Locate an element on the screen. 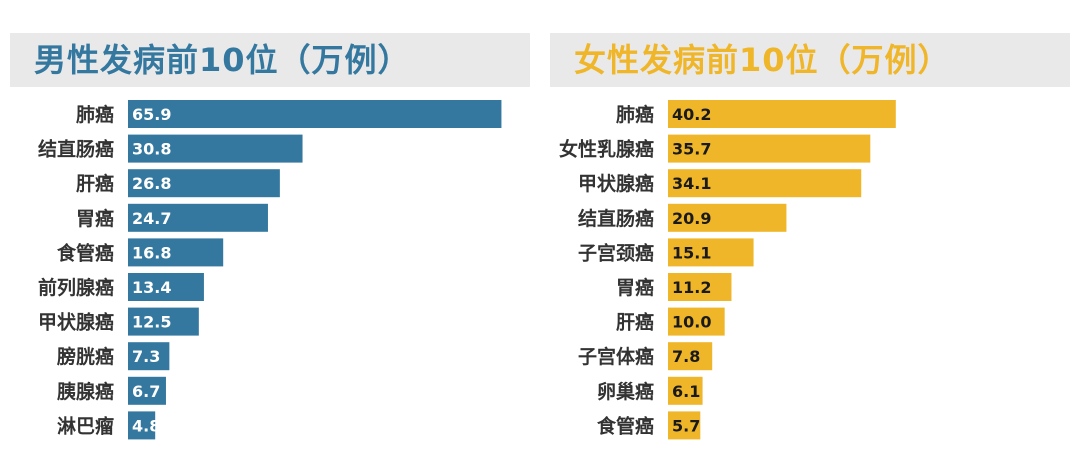 This screenshot has width=1080, height=449. female-category-label: 甲状腺癌 is located at coordinates (616, 183).